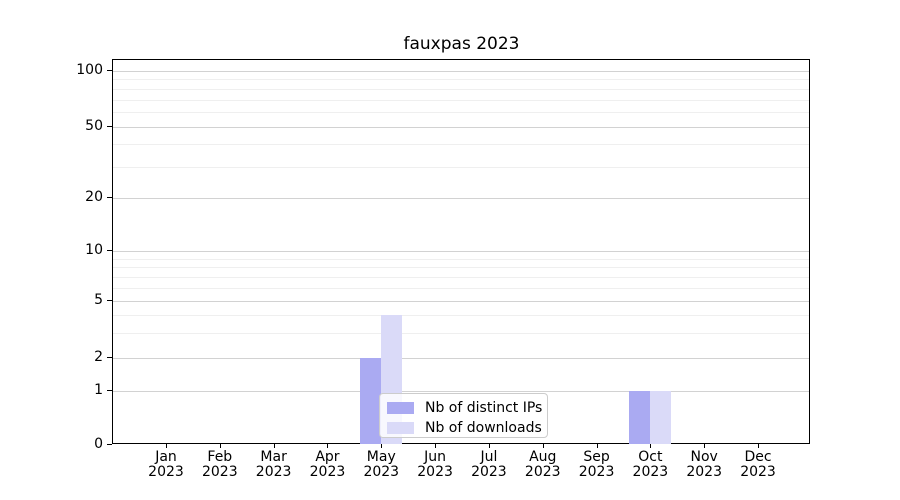  Describe the element at coordinates (435, 457) in the screenshot. I see `x-tick-month: Jun` at that location.